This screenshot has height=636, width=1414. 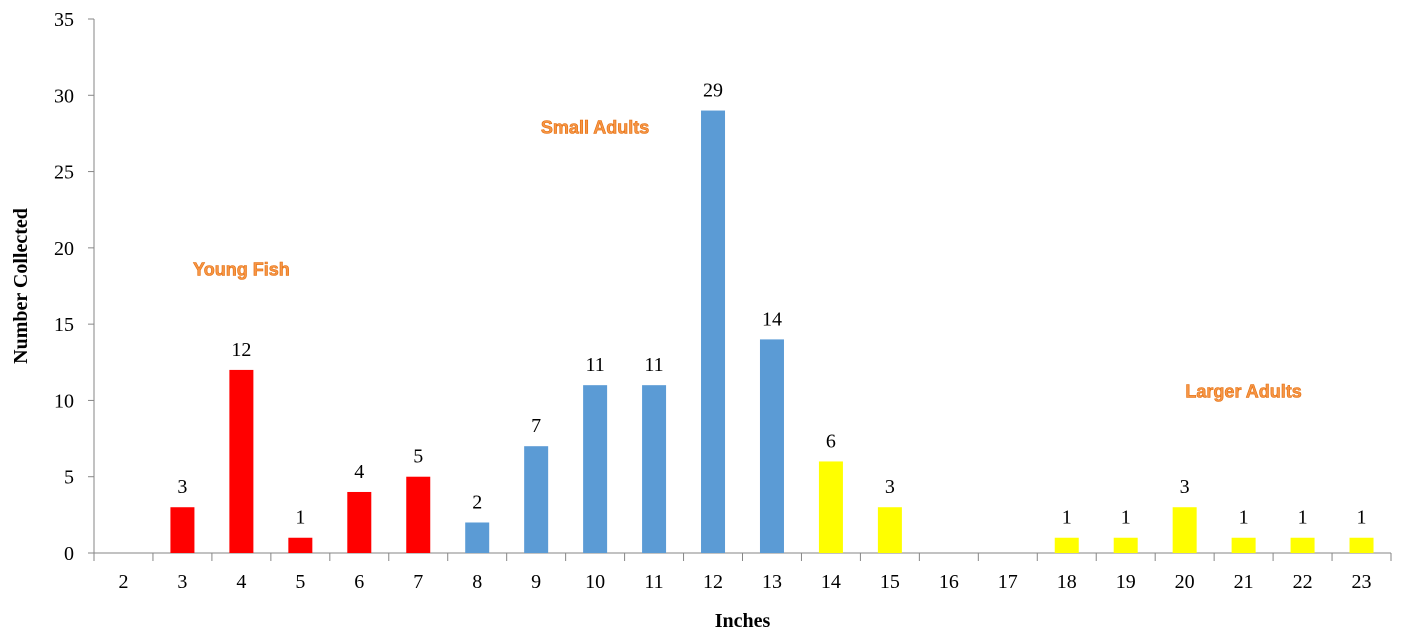 What do you see at coordinates (831, 441) in the screenshot?
I see `data-label: 6` at bounding box center [831, 441].